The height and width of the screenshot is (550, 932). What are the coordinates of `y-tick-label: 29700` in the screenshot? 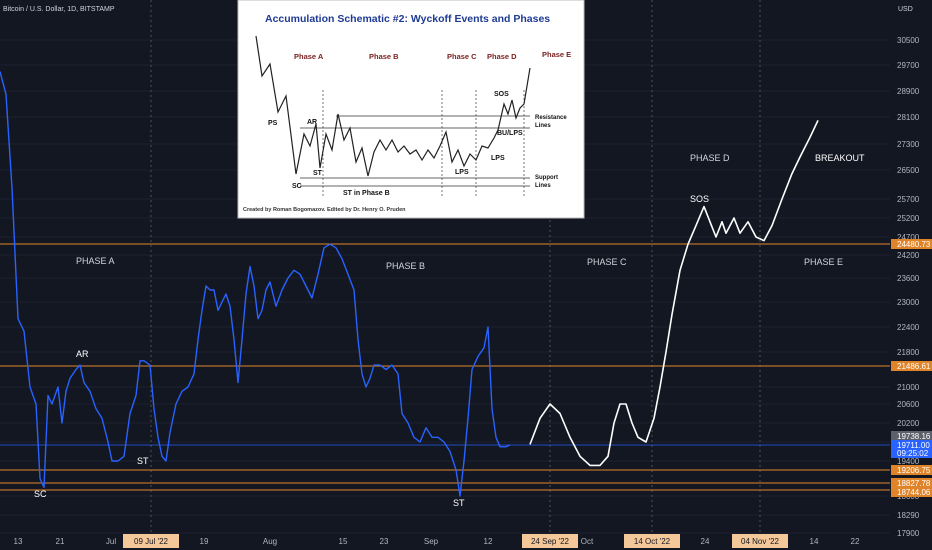 It's located at (908, 65).